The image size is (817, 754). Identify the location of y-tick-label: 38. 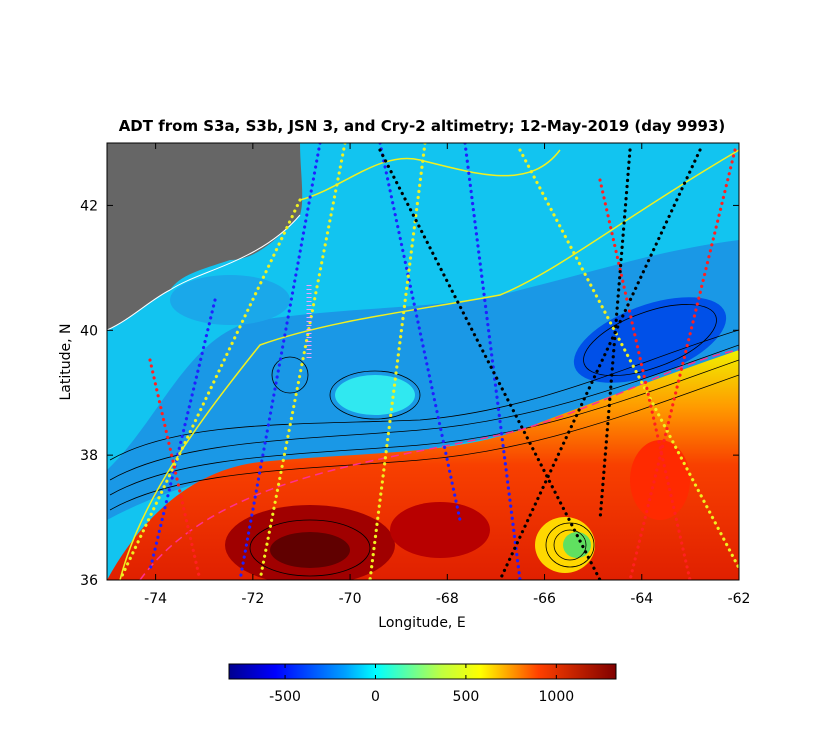
(89, 456).